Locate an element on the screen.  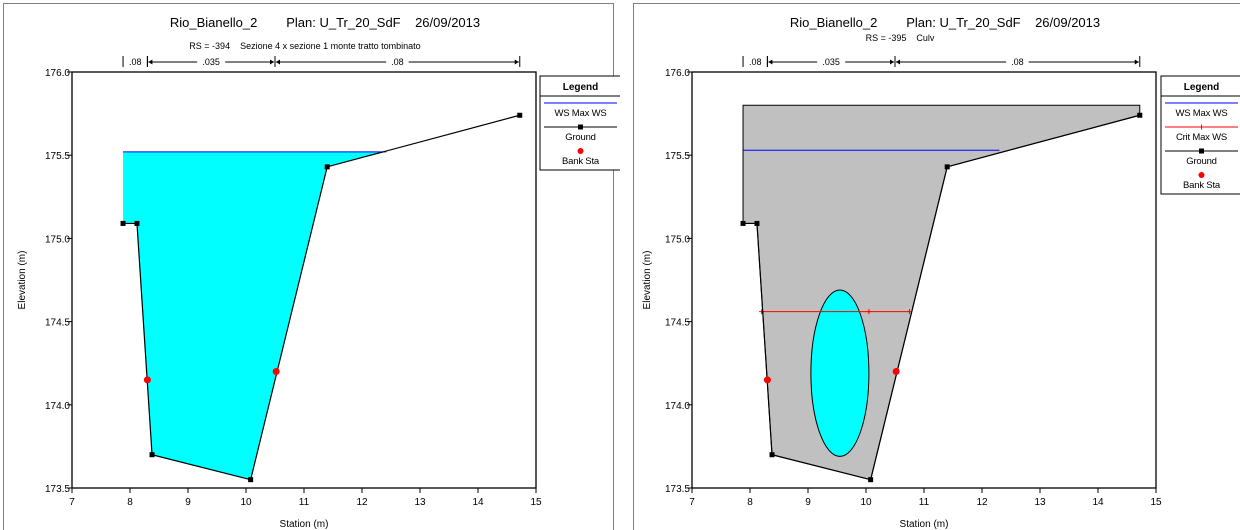
chart-subtitle: RS = -395 Culv is located at coordinates (900, 38).